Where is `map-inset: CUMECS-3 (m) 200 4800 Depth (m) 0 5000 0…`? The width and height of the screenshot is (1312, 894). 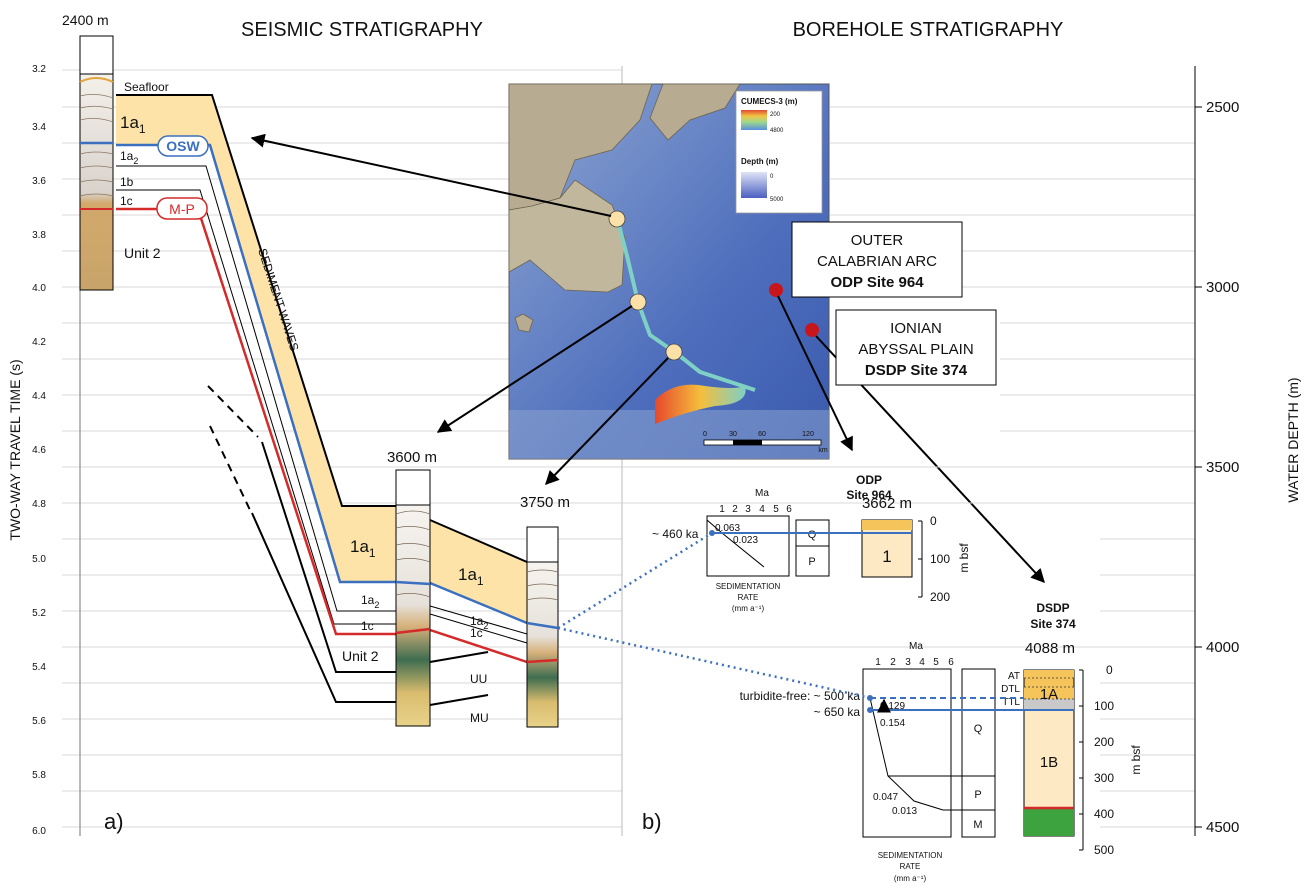
map-inset: CUMECS-3 (m) 200 4800 Depth (m) 0 5000 0… is located at coordinates (669, 271).